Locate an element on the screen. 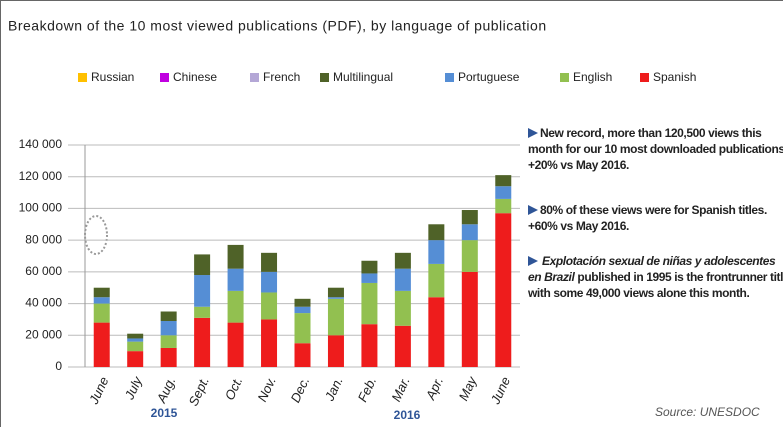 The image size is (783, 427). y-tick-label: 20 000 is located at coordinates (43, 334).